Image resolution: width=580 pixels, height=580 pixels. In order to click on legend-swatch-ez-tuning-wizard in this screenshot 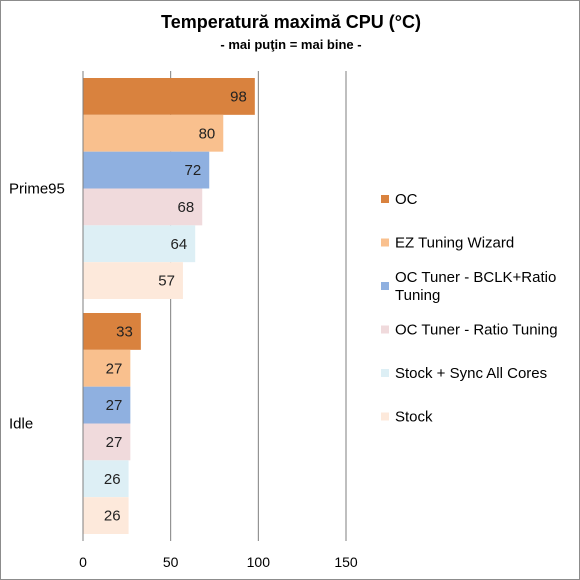, I will do `click(385, 242)`.